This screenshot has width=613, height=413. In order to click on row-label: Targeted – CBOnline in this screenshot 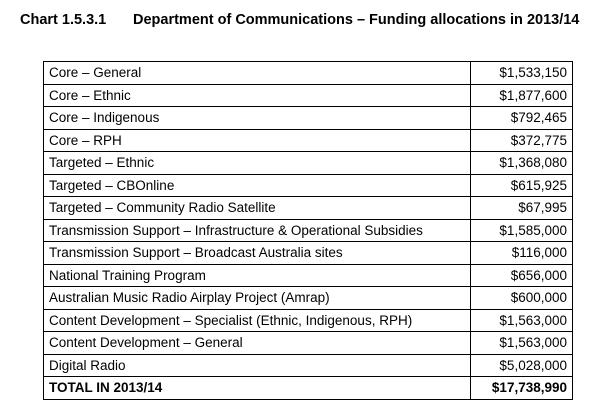, I will do `click(257, 185)`.